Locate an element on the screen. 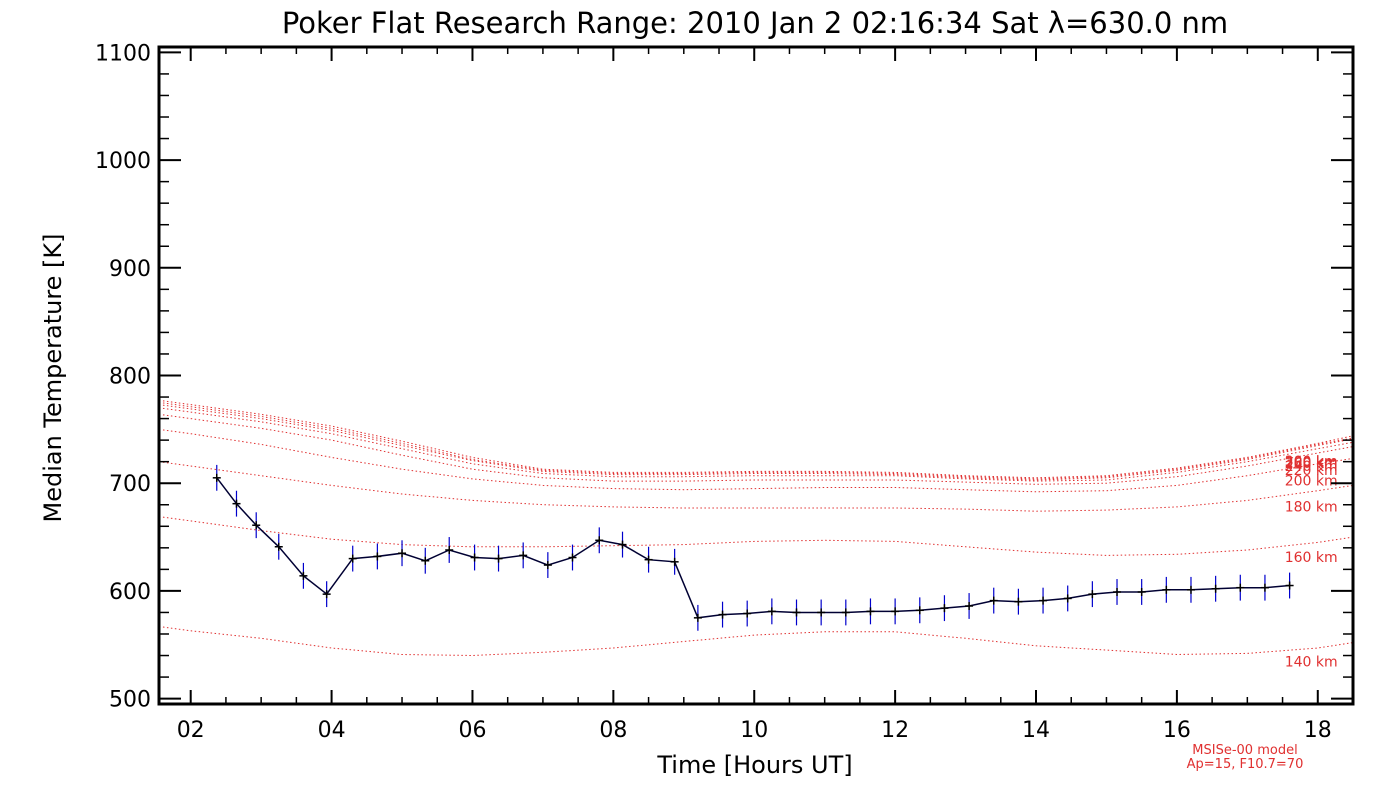 This screenshot has height=800, width=1400. y-tick-label: 600 is located at coordinates (130, 592).